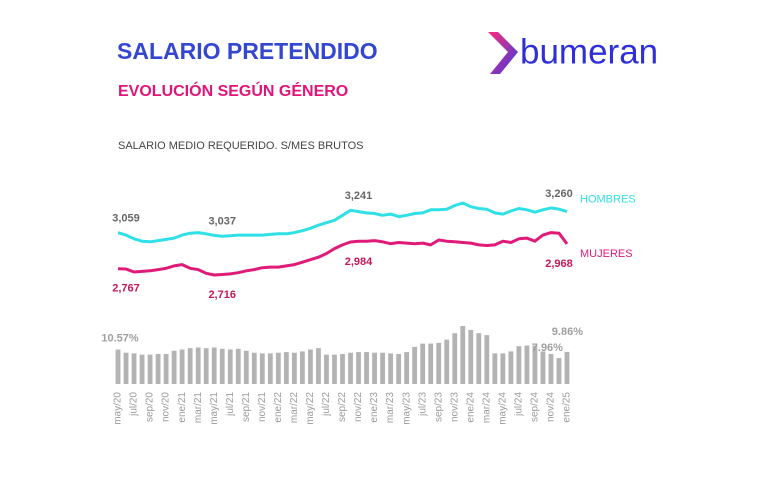 The image size is (767, 497). I want to click on value-label: 2,716, so click(222, 295).